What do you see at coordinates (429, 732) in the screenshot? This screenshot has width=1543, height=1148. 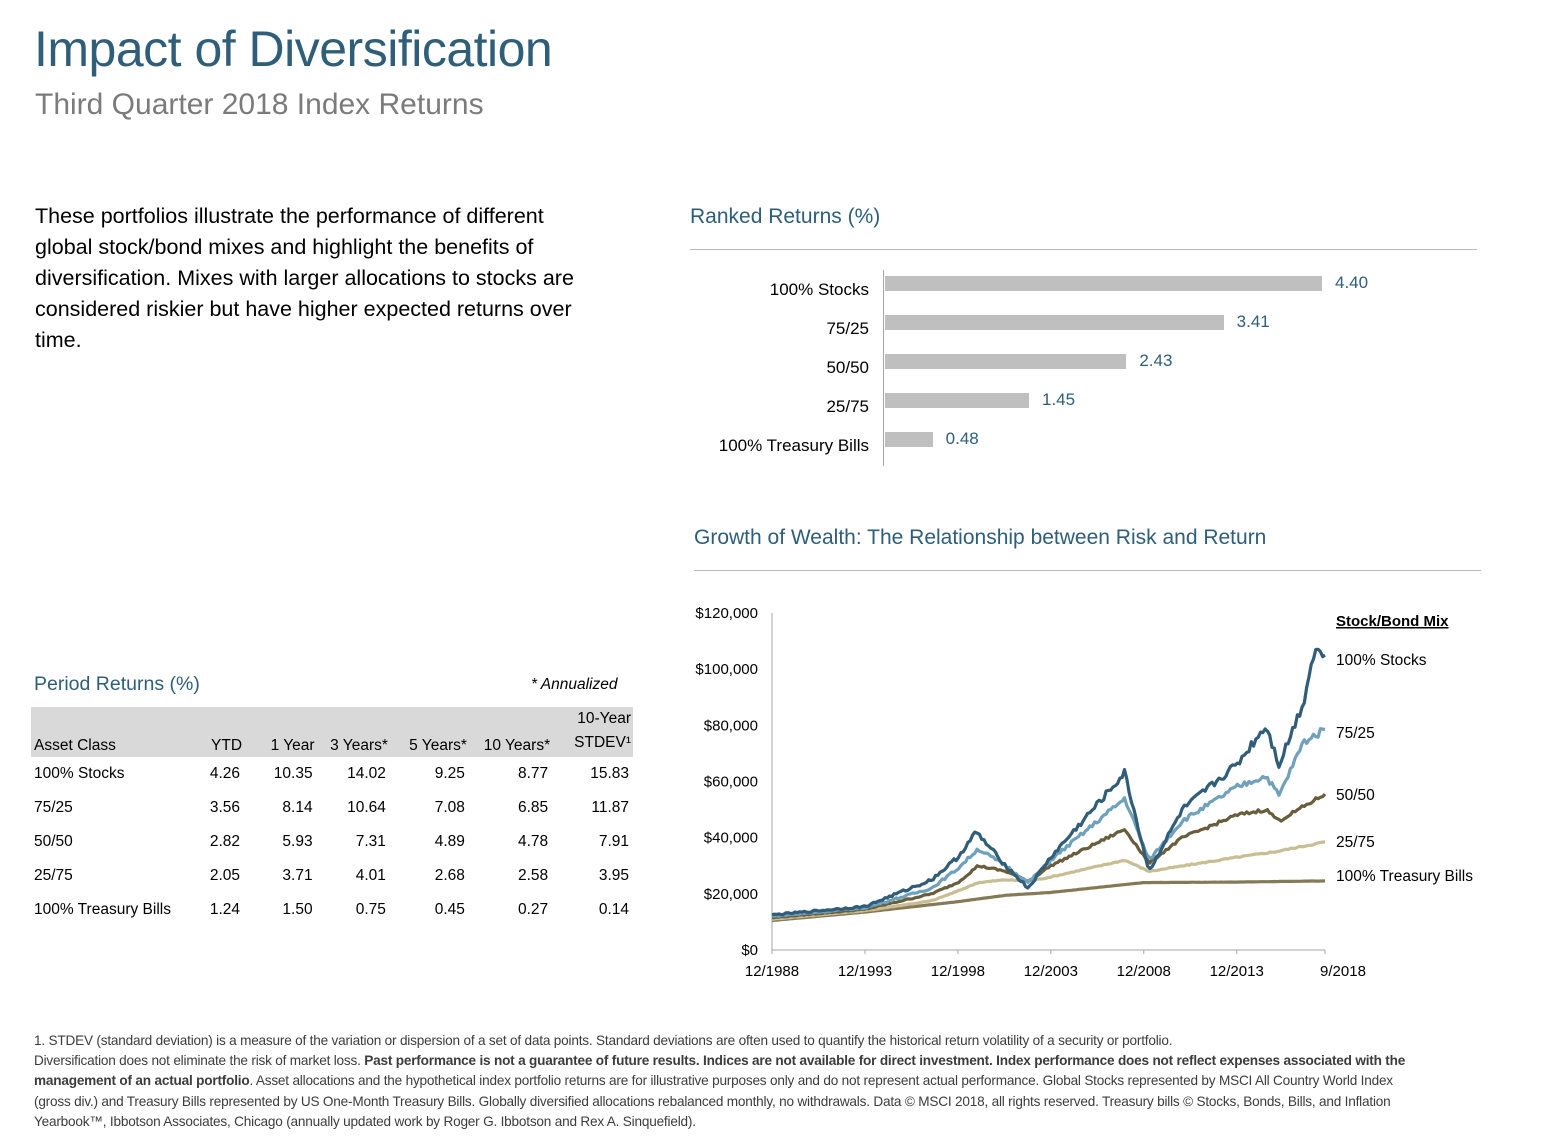 I see `col-5-years: 5 Years*` at bounding box center [429, 732].